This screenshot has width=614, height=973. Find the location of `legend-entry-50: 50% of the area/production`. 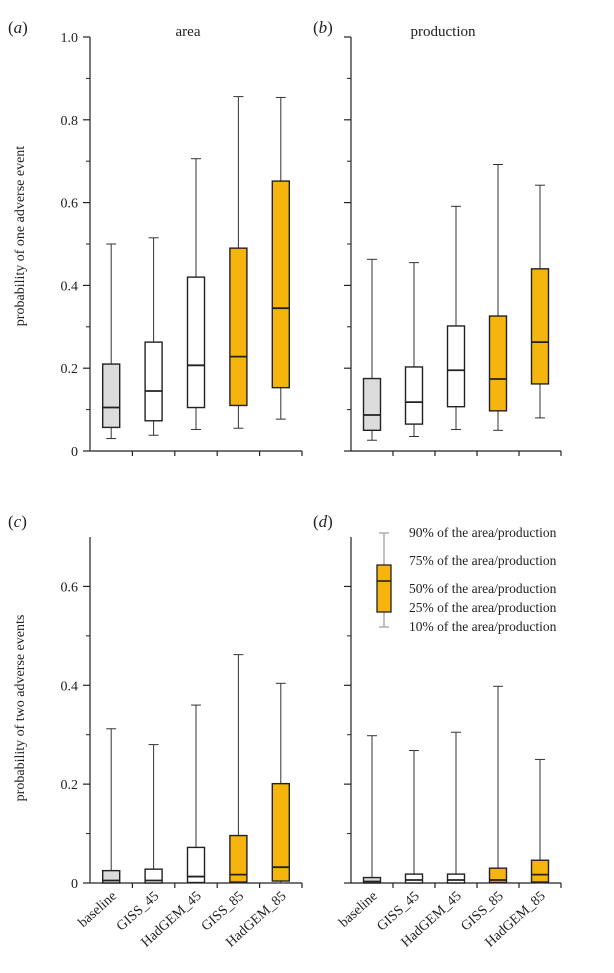

legend-entry-50: 50% of the area/production is located at coordinates (483, 588).